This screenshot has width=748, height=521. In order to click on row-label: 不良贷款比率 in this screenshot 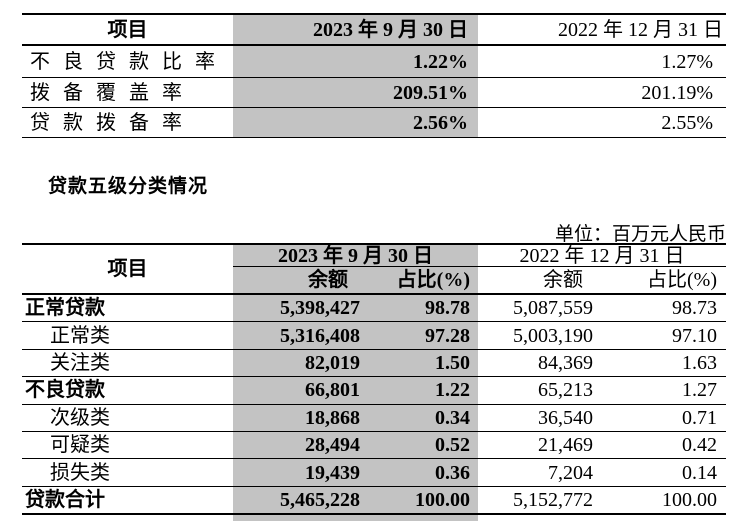, I will do `click(129, 61)`.